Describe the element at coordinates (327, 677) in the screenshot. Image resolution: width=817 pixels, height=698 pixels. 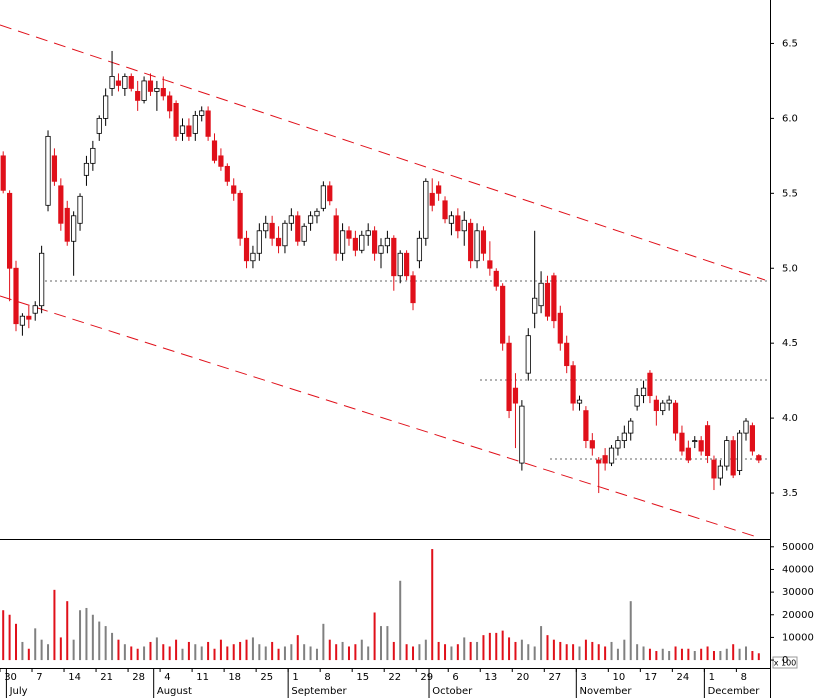
I see `x-tick-label: 8` at that location.